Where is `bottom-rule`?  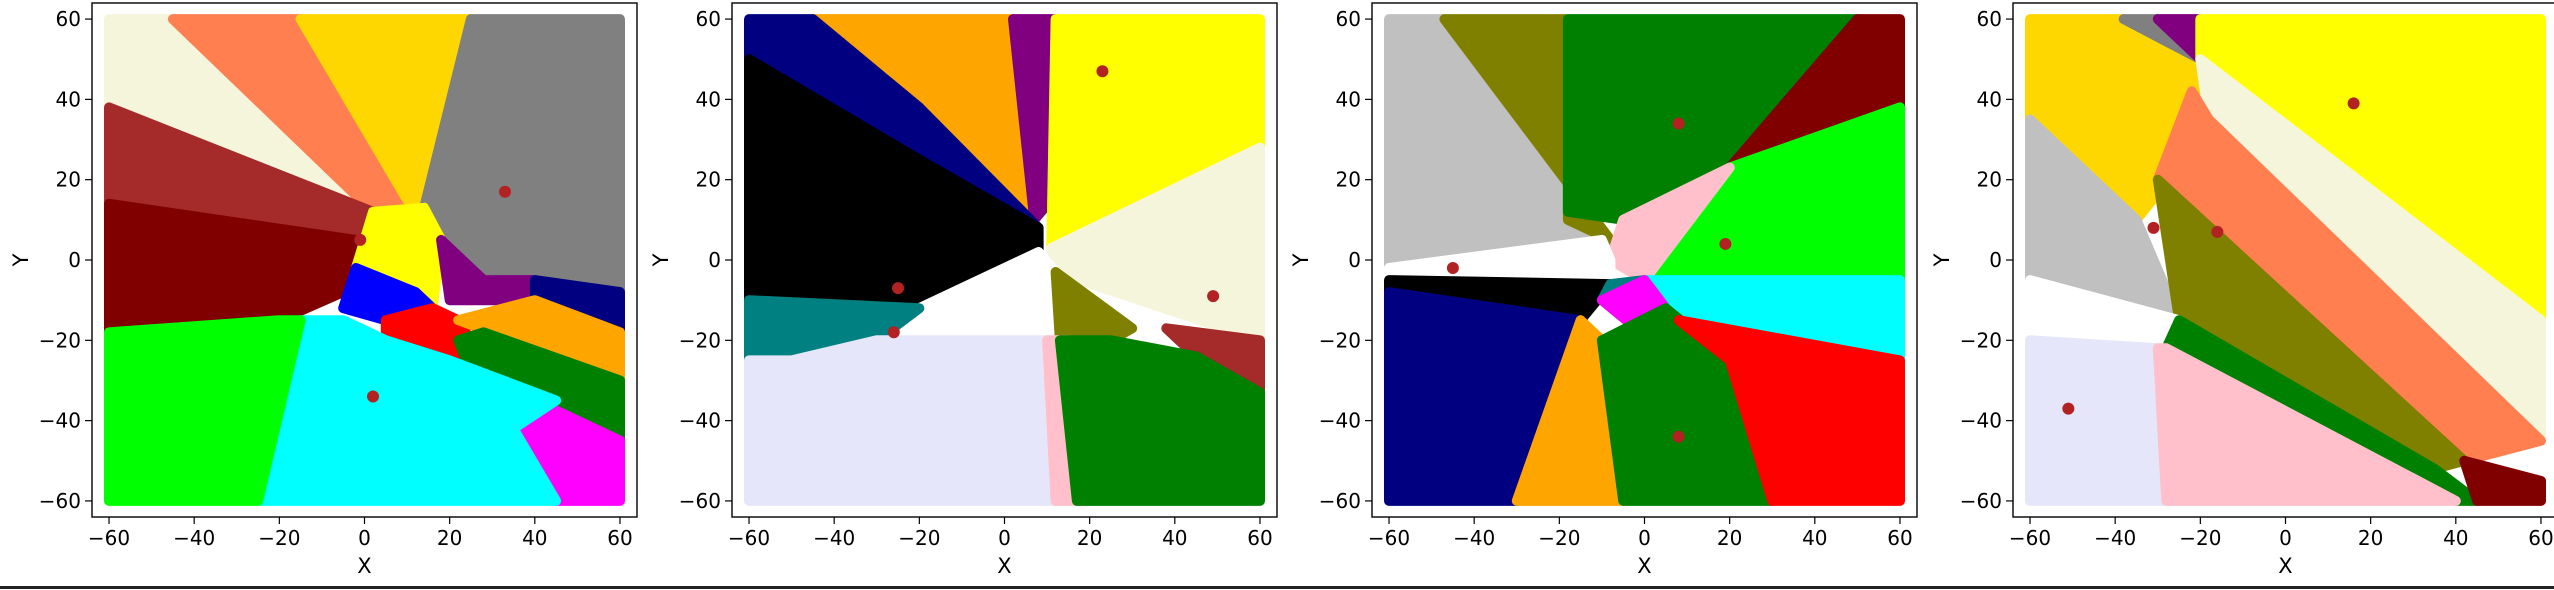
bottom-rule is located at coordinates (1277, 587).